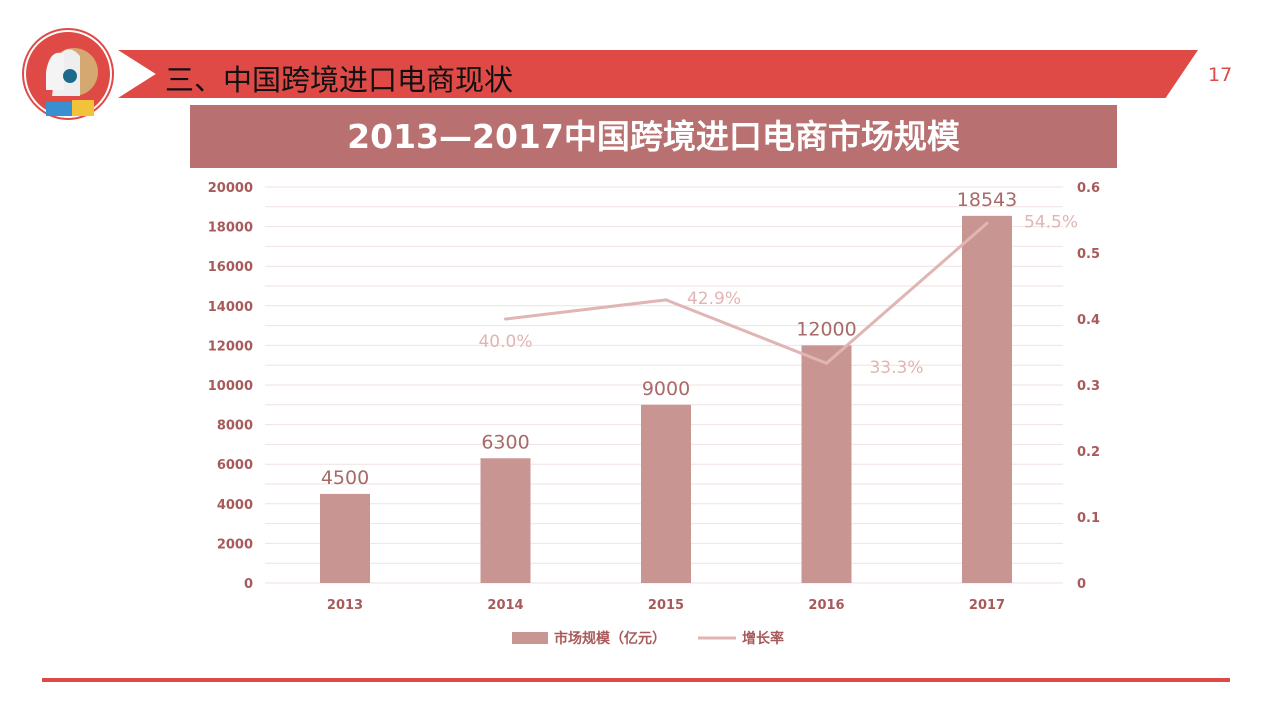 This screenshot has height=720, width=1280. Describe the element at coordinates (666, 389) in the screenshot. I see `bar-value-label: 9000` at that location.